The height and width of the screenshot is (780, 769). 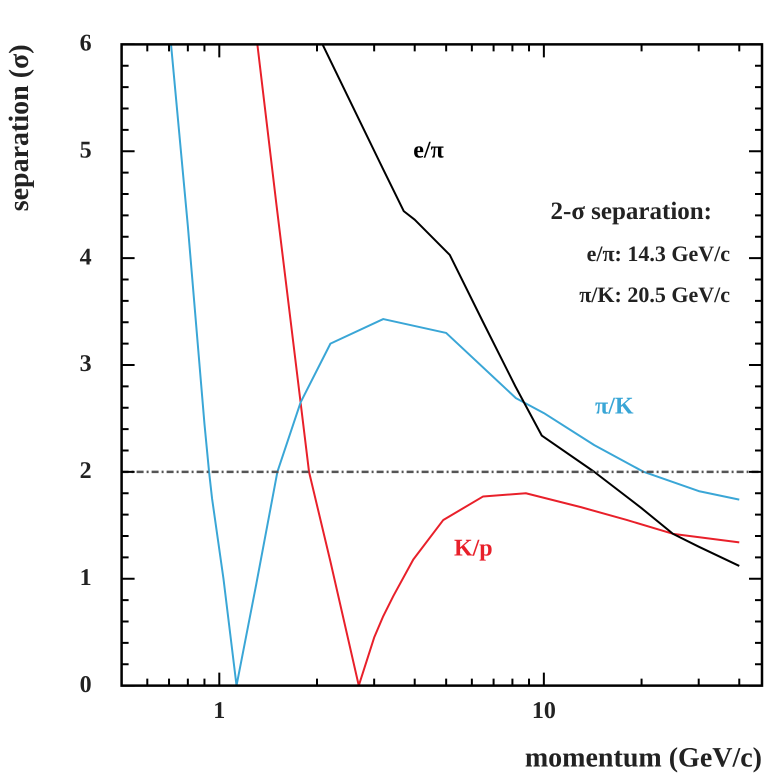 I want to click on y-tick-label: 3, so click(x=86, y=364).